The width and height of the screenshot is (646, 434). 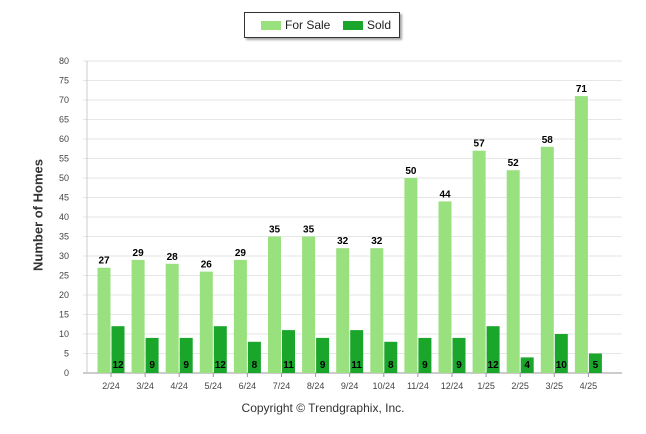 I want to click on y-tick-label: 80, so click(x=64, y=61).